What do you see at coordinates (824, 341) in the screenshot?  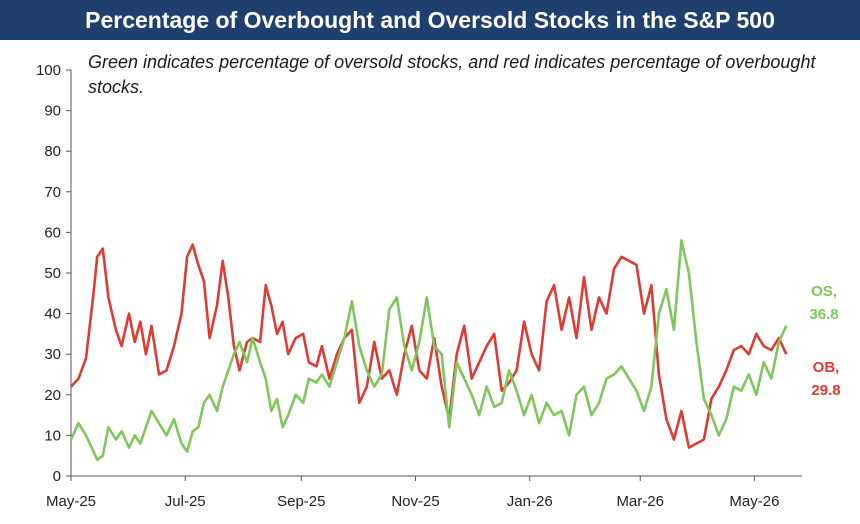 I see `end-labels: OB, 29.8 OS, 36.8` at bounding box center [824, 341].